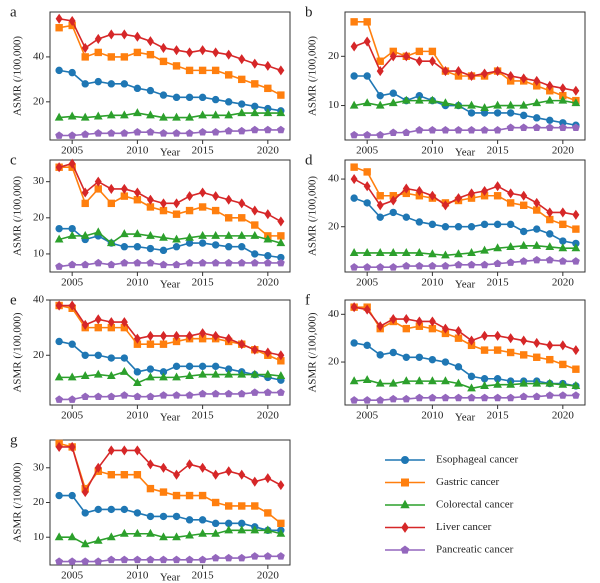  Describe the element at coordinates (405, 460) in the screenshot. I see `legend-marker` at that location.